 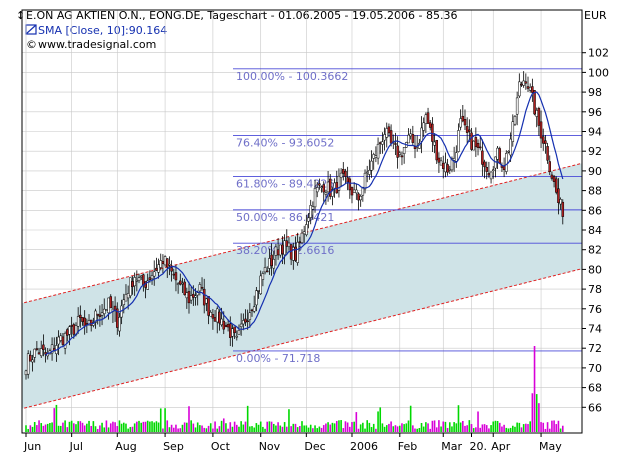 I want to click on x-tick-label: Dec, so click(x=314, y=446).